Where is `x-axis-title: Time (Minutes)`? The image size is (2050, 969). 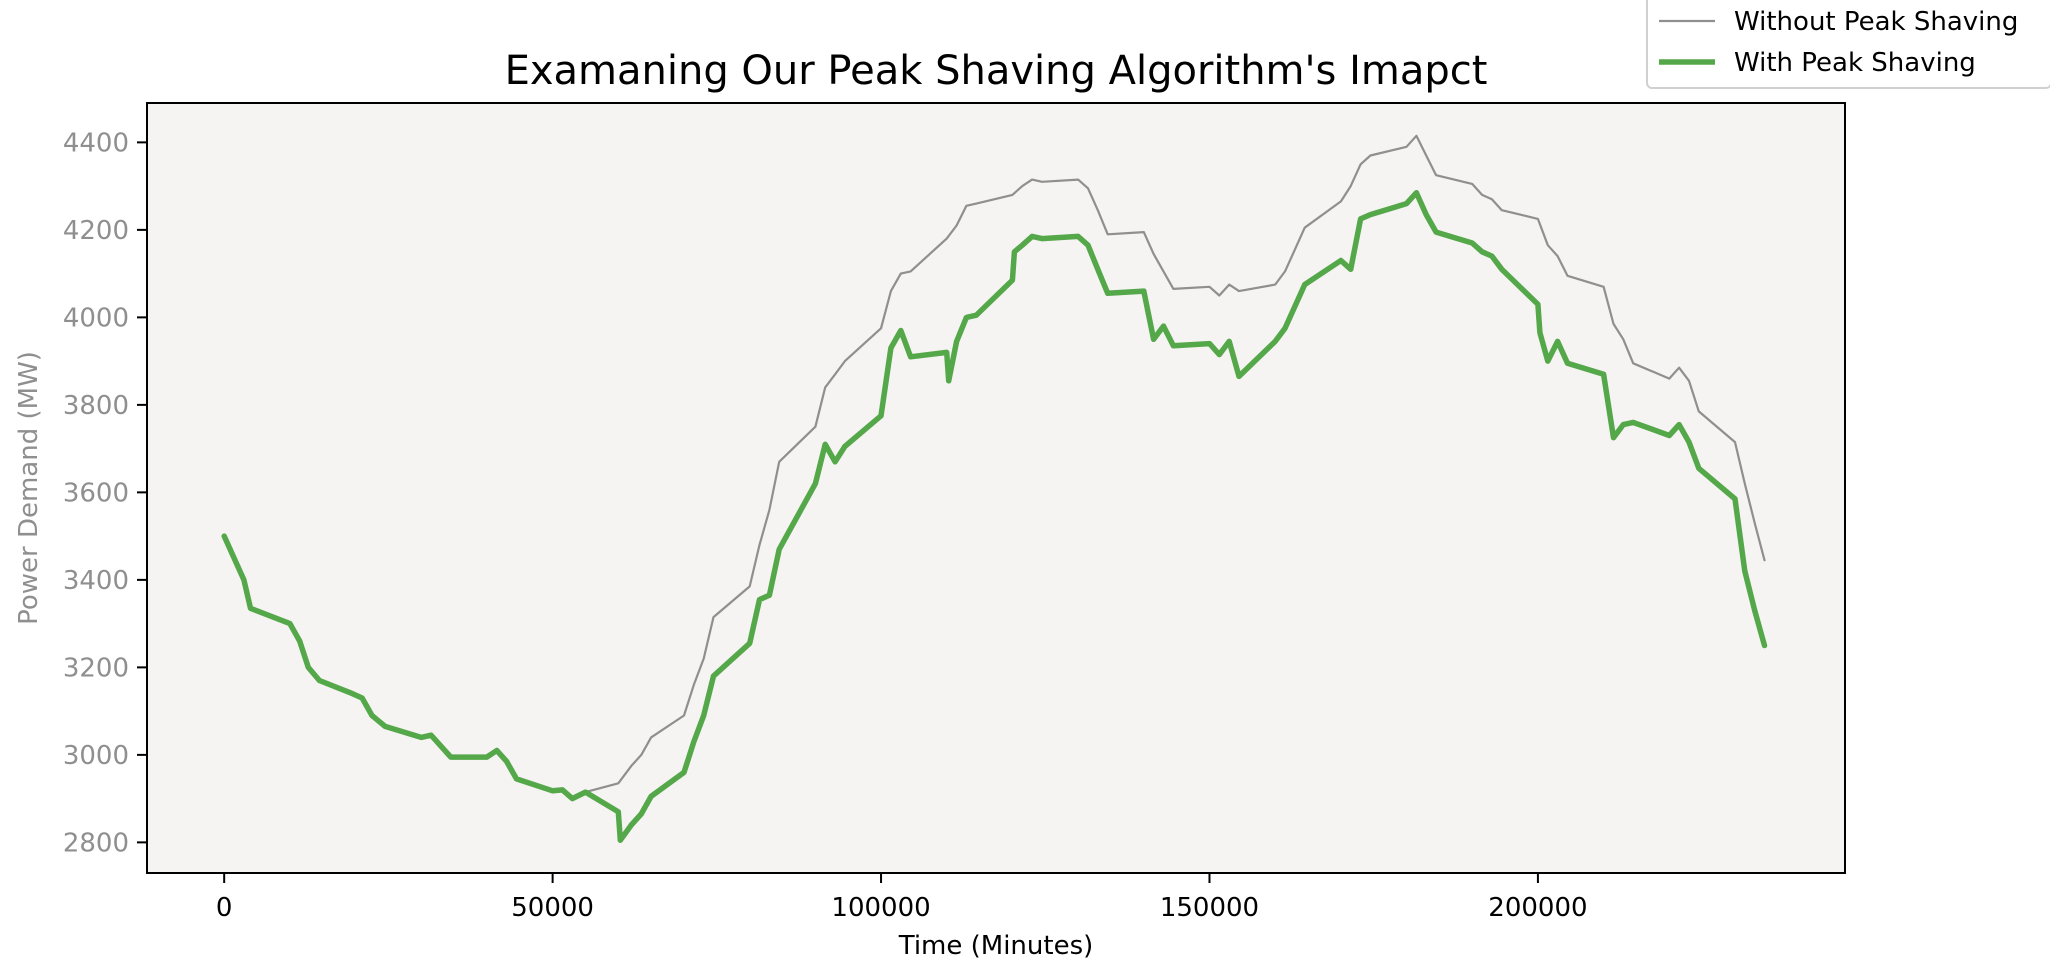 x-axis-title: Time (Minutes) is located at coordinates (996, 946).